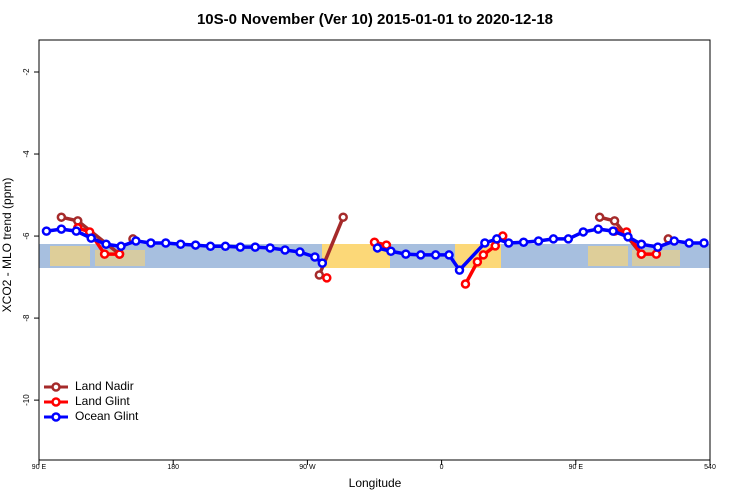  What do you see at coordinates (26, 72) in the screenshot?
I see `y-tick-label: -2` at bounding box center [26, 72].